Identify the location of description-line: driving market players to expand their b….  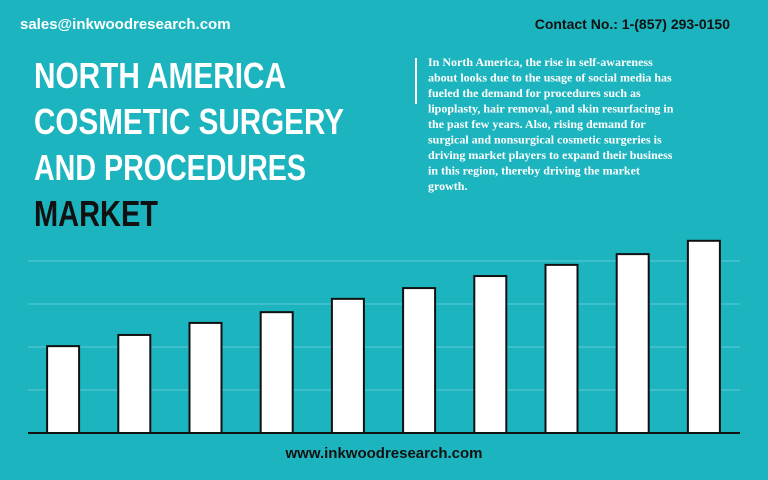
(550, 155).